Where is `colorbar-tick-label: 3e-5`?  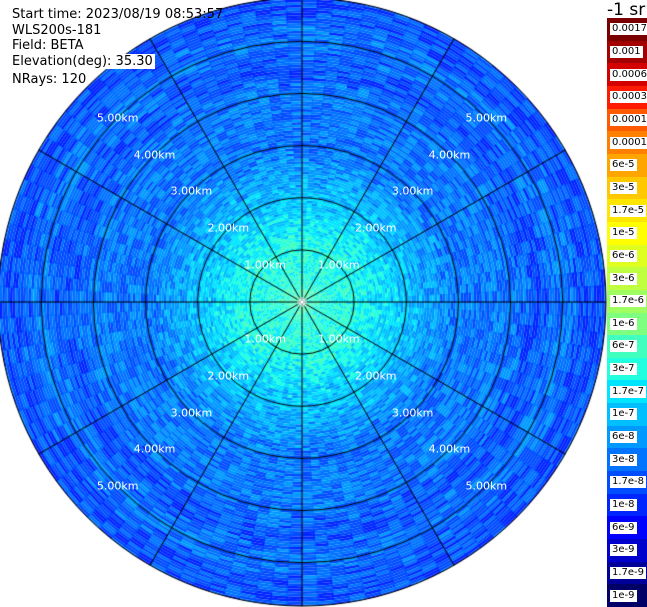 colorbar-tick-label: 3e-5 is located at coordinates (623, 187).